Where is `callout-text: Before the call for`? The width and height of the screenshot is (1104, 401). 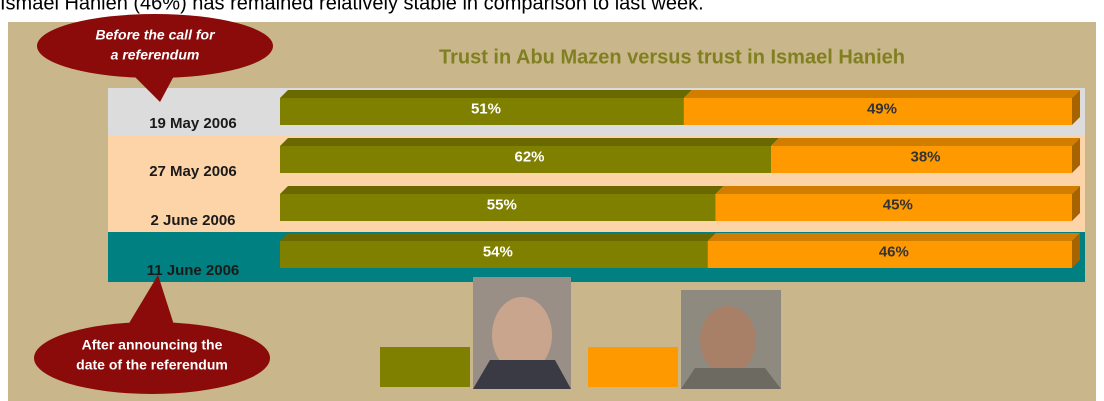 callout-text: Before the call for is located at coordinates (155, 35).